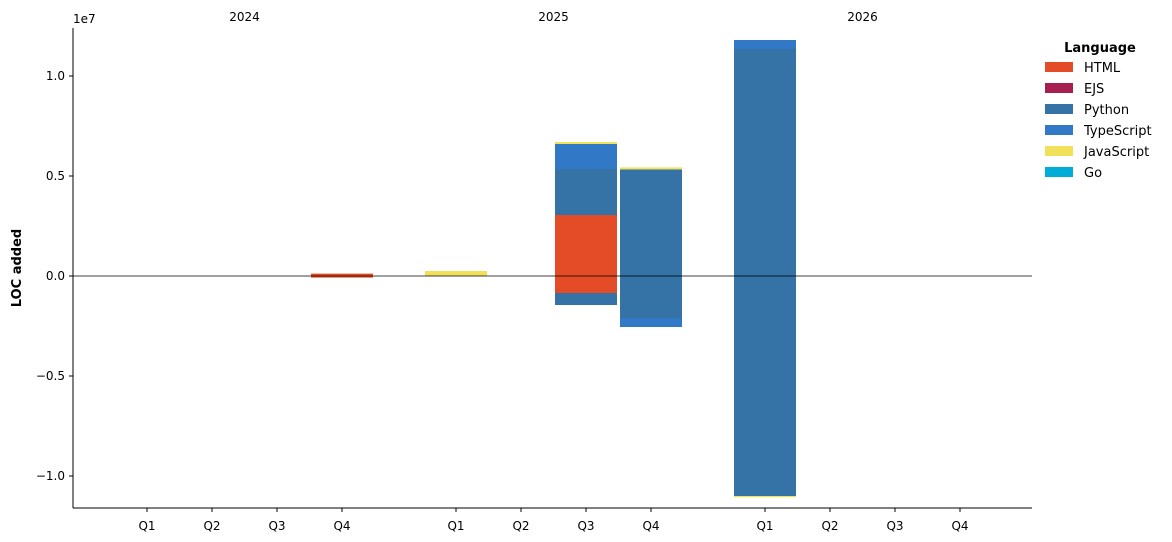 The width and height of the screenshot is (1172, 542). Describe the element at coordinates (1116, 152) in the screenshot. I see `legend-label-javascript: JavaScript` at that location.